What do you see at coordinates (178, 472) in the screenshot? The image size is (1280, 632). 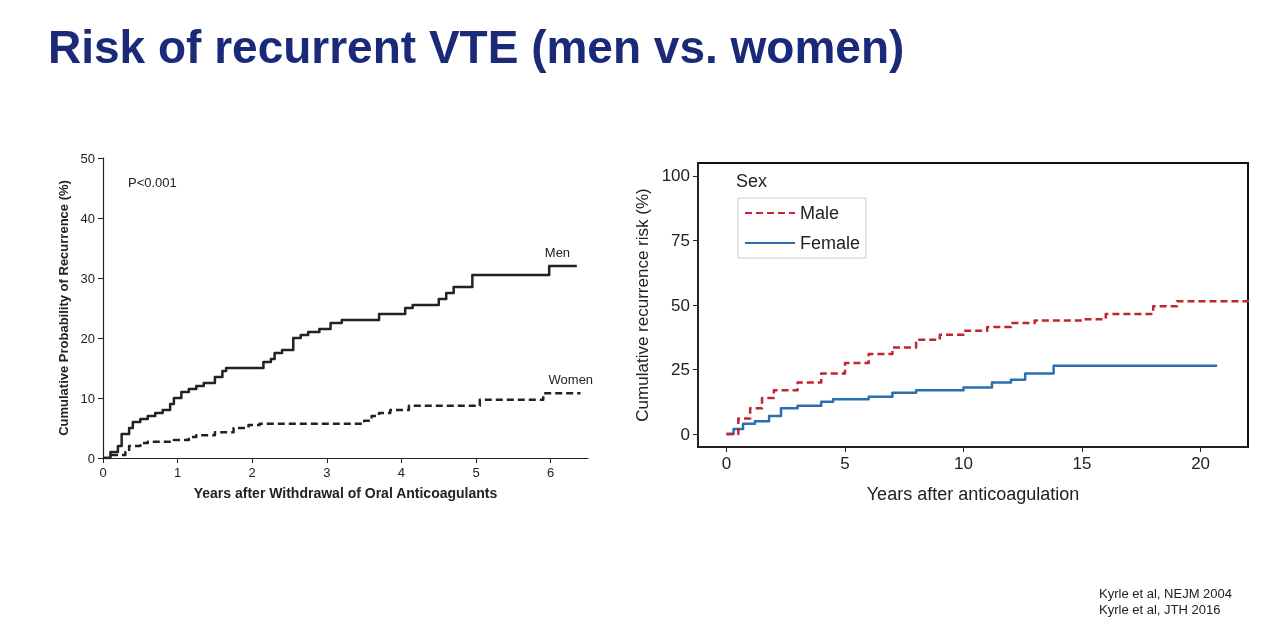 I see `x-tick-label: 1` at bounding box center [178, 472].